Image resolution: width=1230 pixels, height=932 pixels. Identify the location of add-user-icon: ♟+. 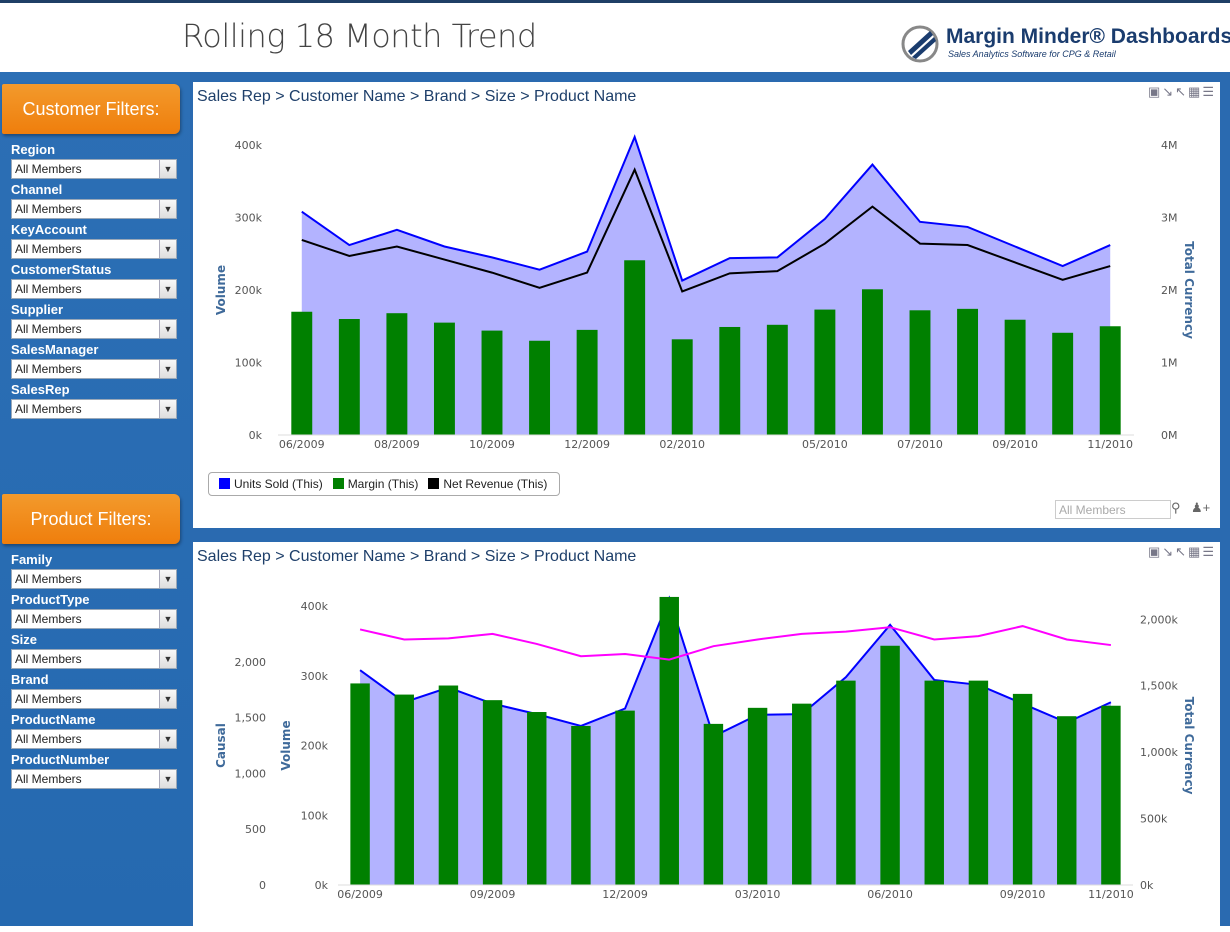
(1201, 507).